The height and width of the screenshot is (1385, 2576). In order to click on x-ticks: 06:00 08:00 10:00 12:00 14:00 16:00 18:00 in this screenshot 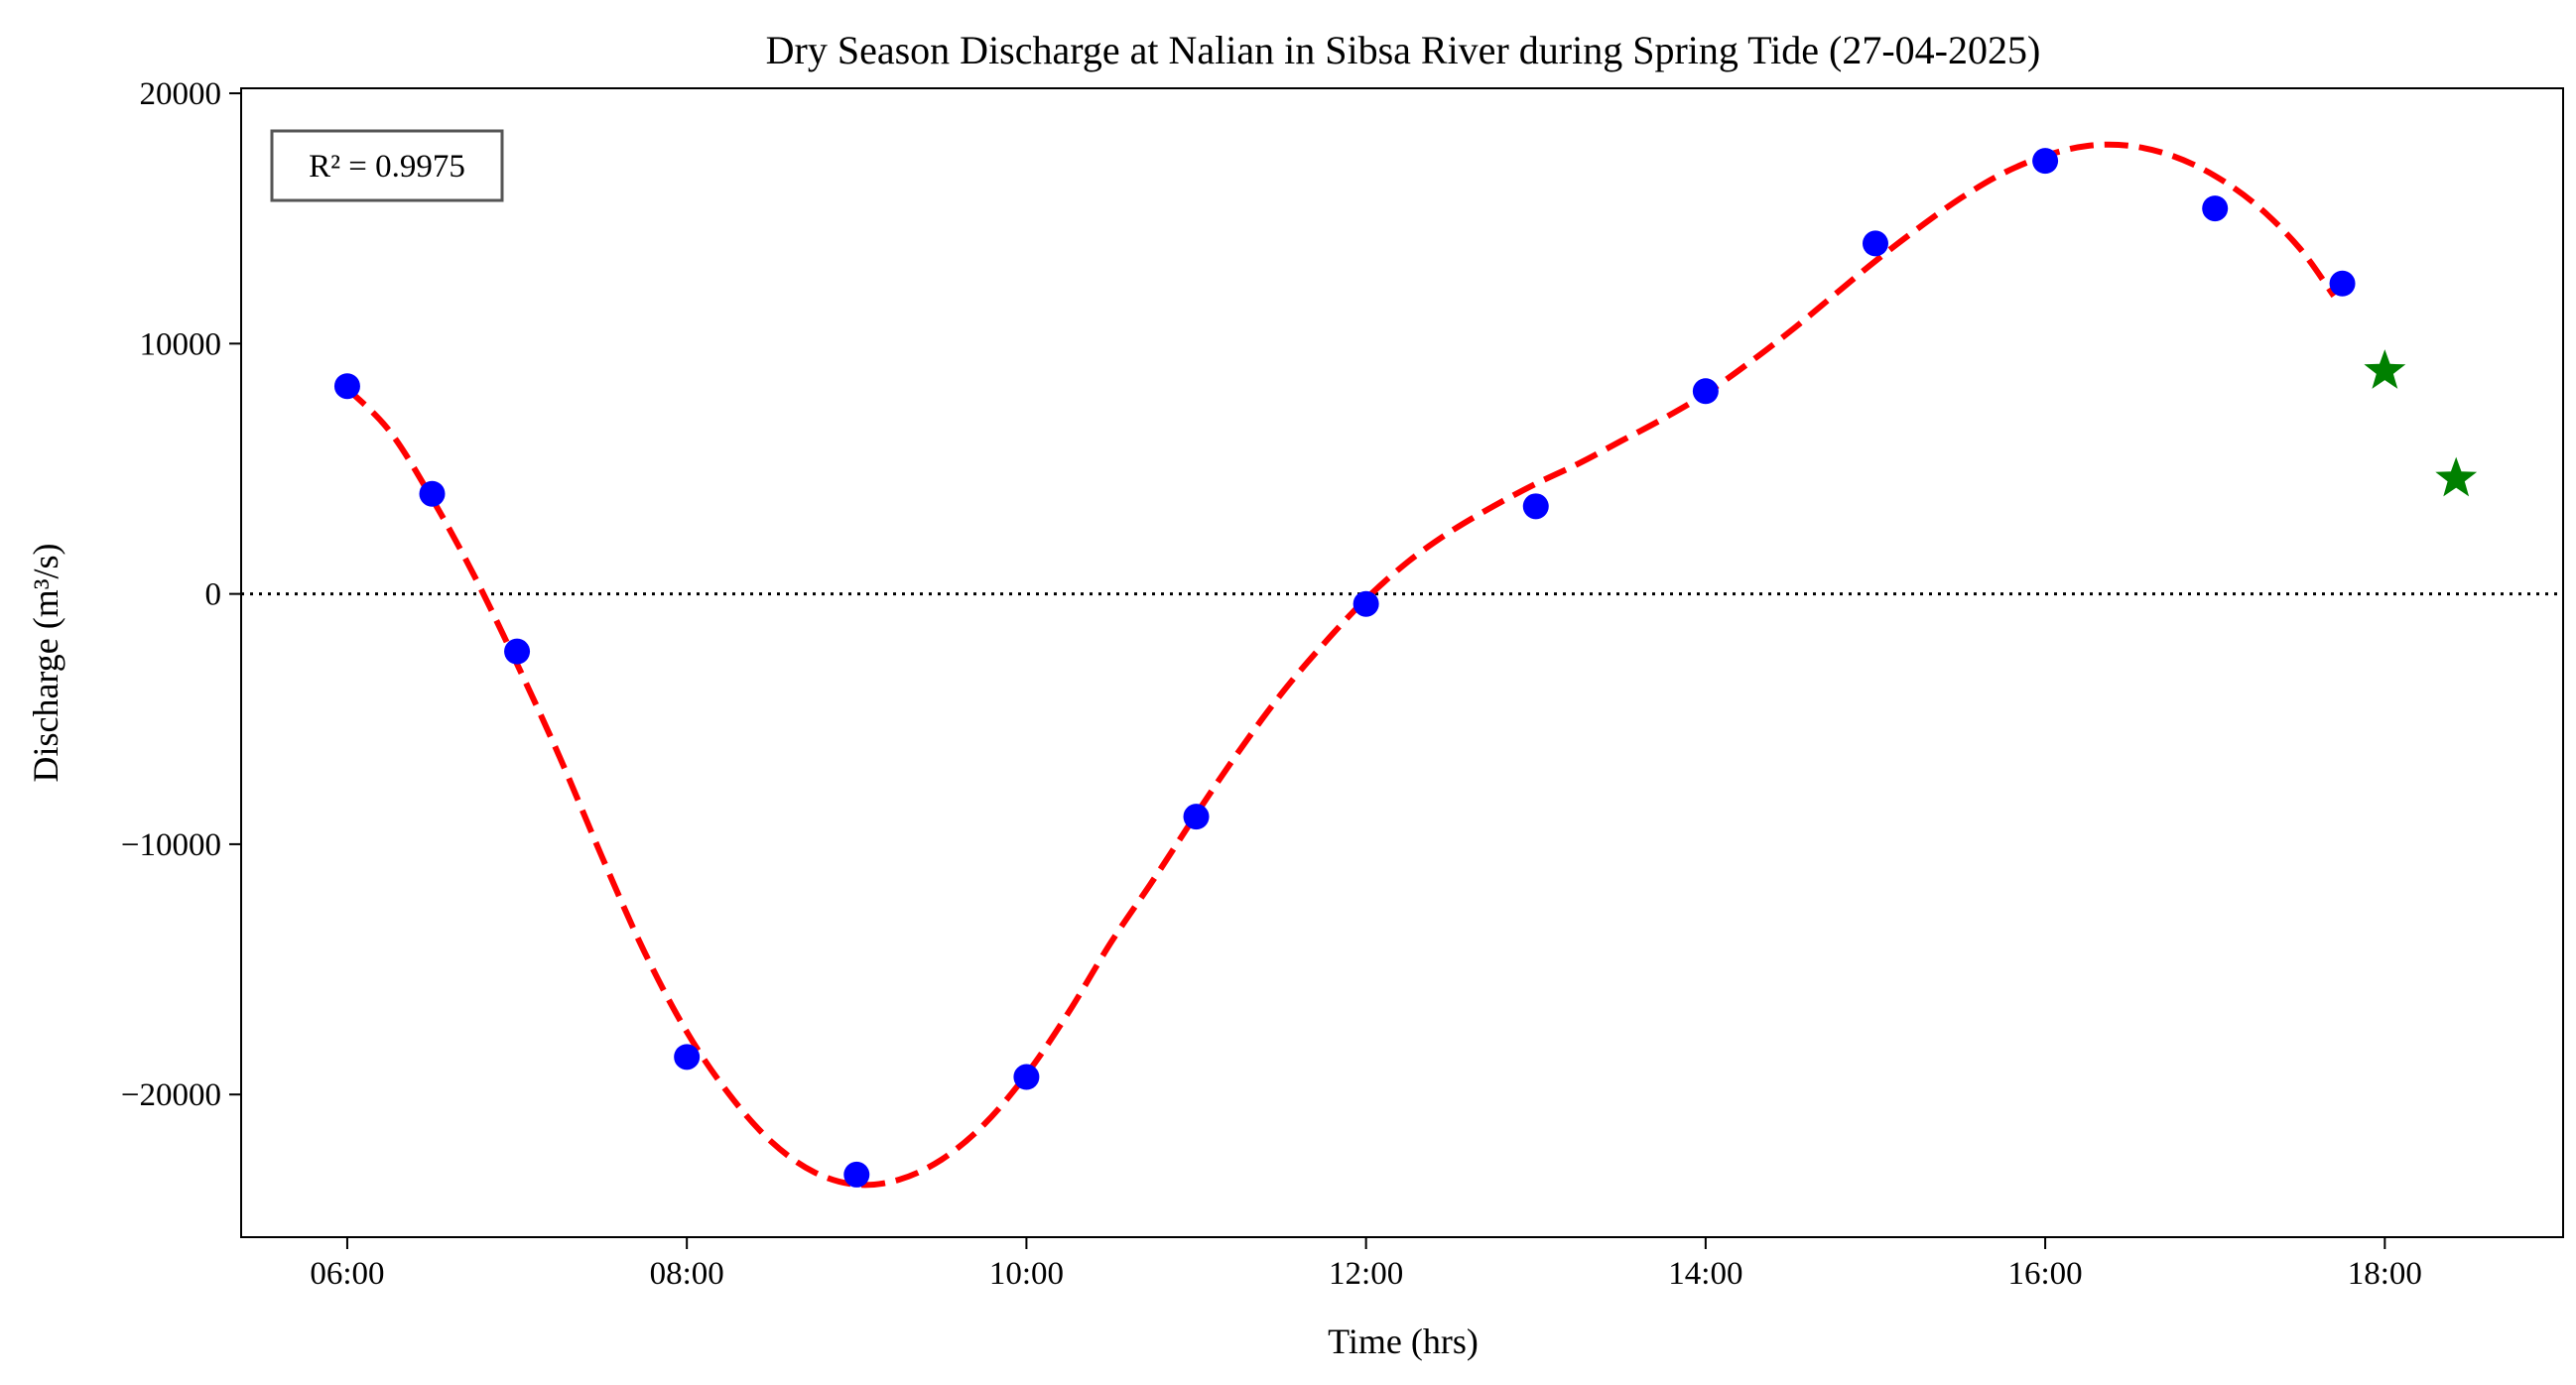, I will do `click(1366, 1264)`.